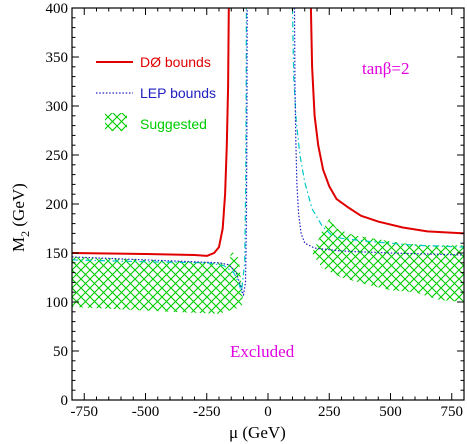 Image resolution: width=467 pixels, height=444 pixels. I want to click on y-tick-label: 0, so click(65, 401).